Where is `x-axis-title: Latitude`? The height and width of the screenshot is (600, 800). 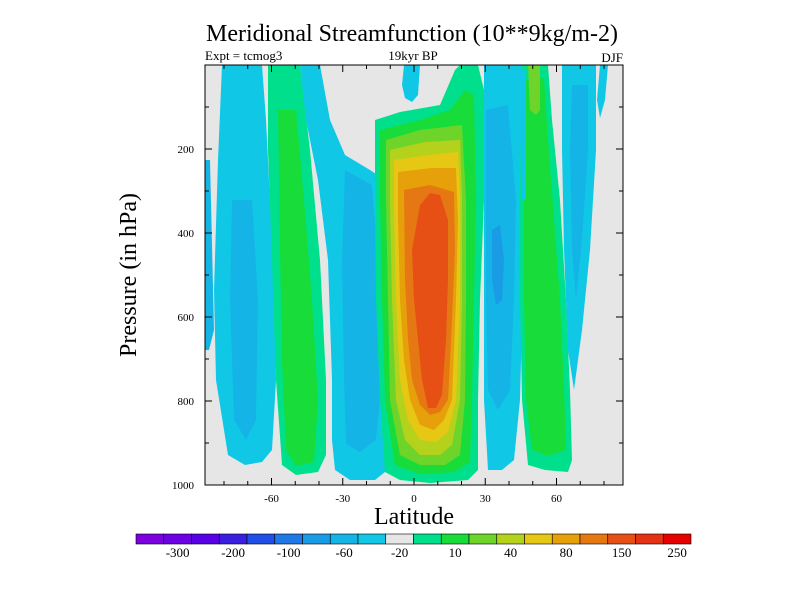 x-axis-title: Latitude is located at coordinates (414, 517).